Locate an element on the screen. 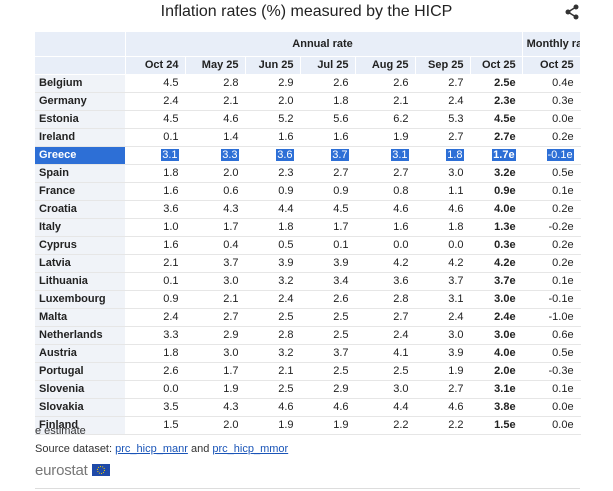 Image resolution: width=613 pixels, height=491 pixels. link: prc_hicp_manr is located at coordinates (151, 449).